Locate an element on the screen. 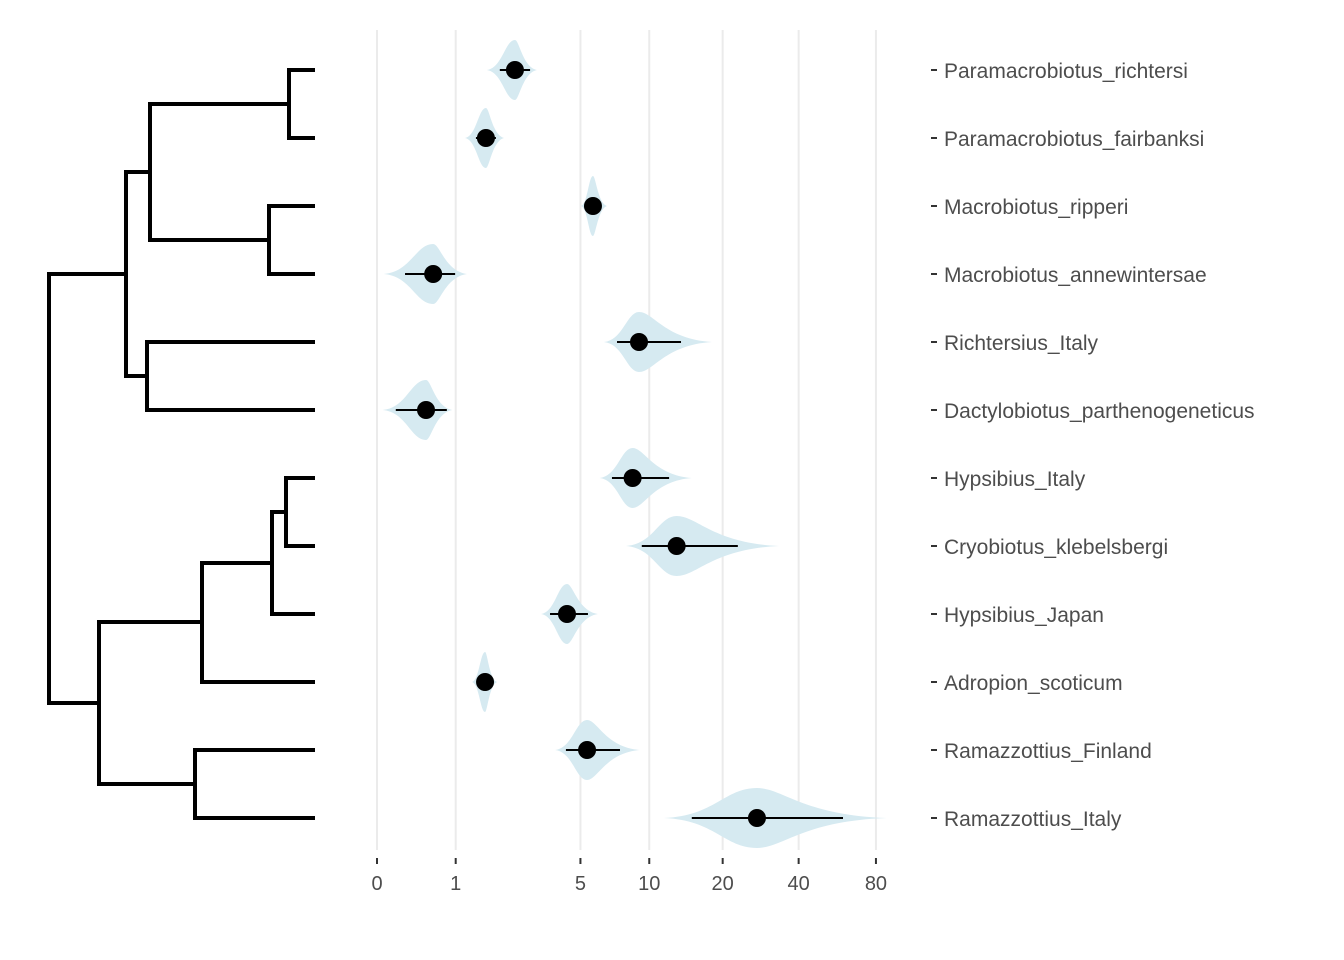  taxon-label: Dactylobiotus_parthenogeneticus is located at coordinates (1099, 411).